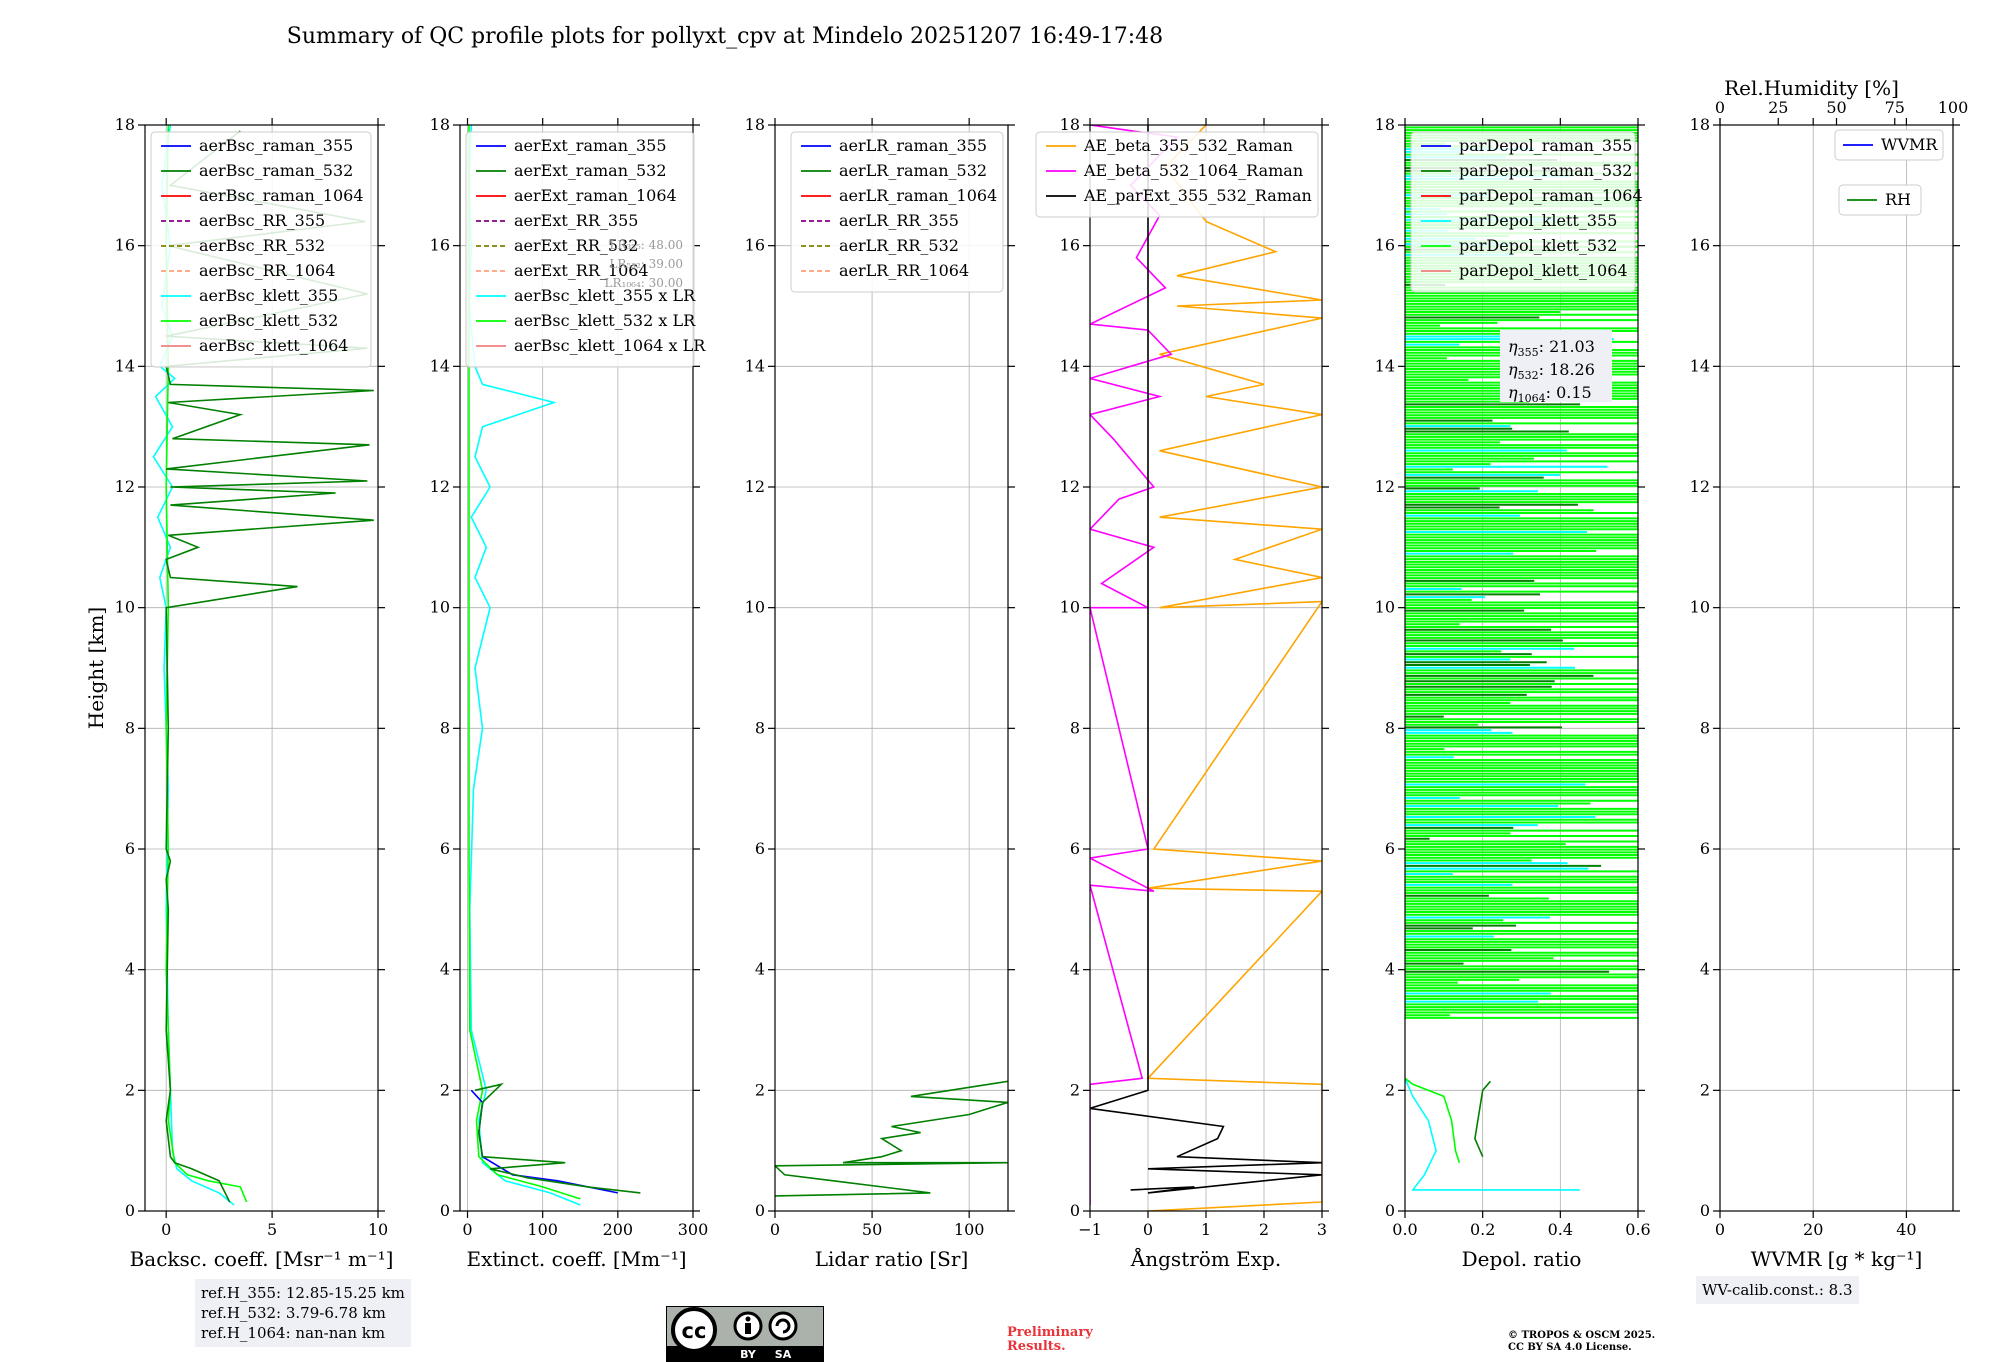  What do you see at coordinates (576, 220) in the screenshot?
I see `legend-entry: aerExt_RR_355` at bounding box center [576, 220].